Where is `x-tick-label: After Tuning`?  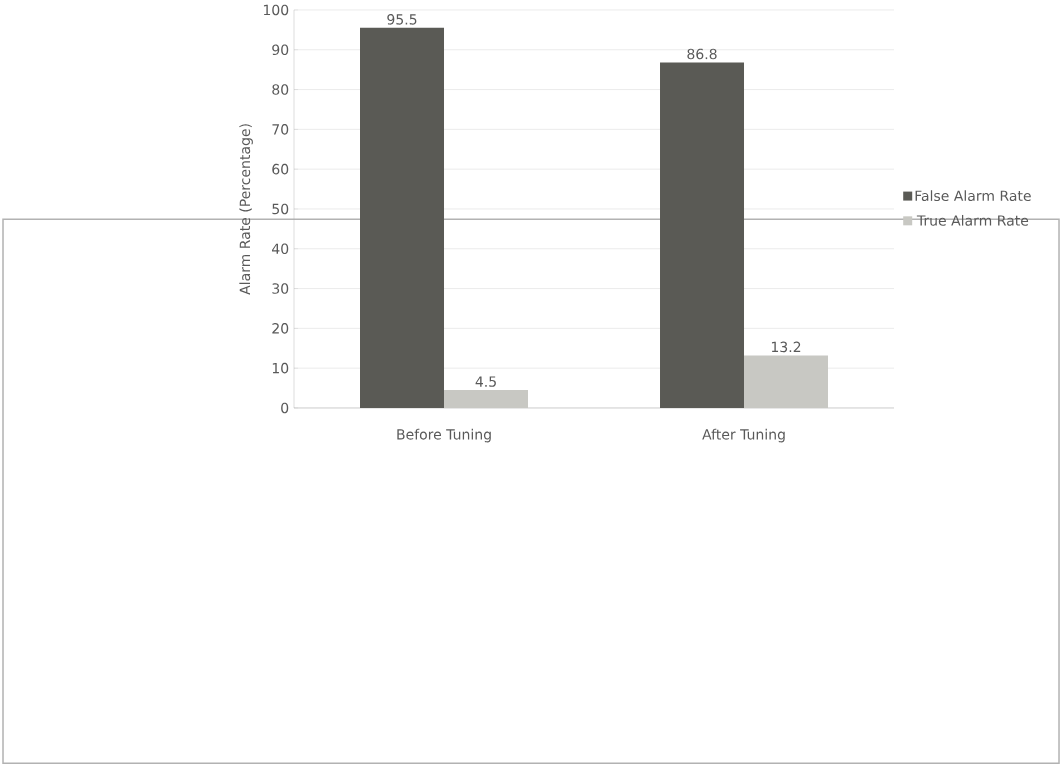
x-tick-label: After Tuning is located at coordinates (743, 435).